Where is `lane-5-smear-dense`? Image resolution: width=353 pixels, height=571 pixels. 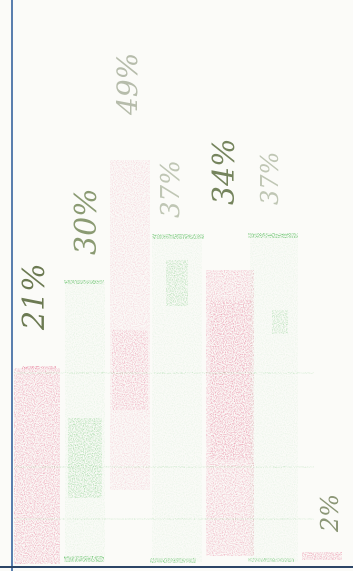 lane-5-smear-dense is located at coordinates (231, 380).